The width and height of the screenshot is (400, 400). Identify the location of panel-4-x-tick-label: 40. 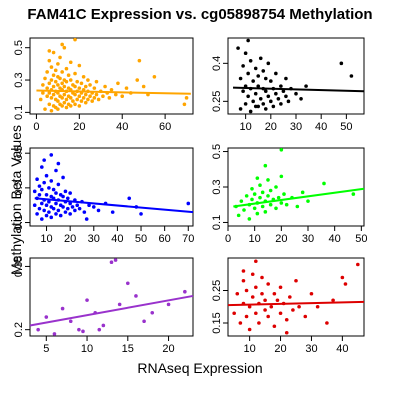
(335, 239).